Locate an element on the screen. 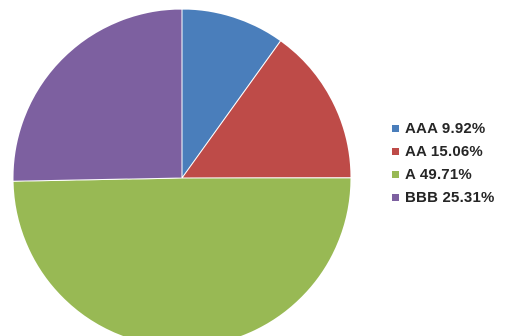 The image size is (529, 336). legend-category: AAA is located at coordinates (421, 128).